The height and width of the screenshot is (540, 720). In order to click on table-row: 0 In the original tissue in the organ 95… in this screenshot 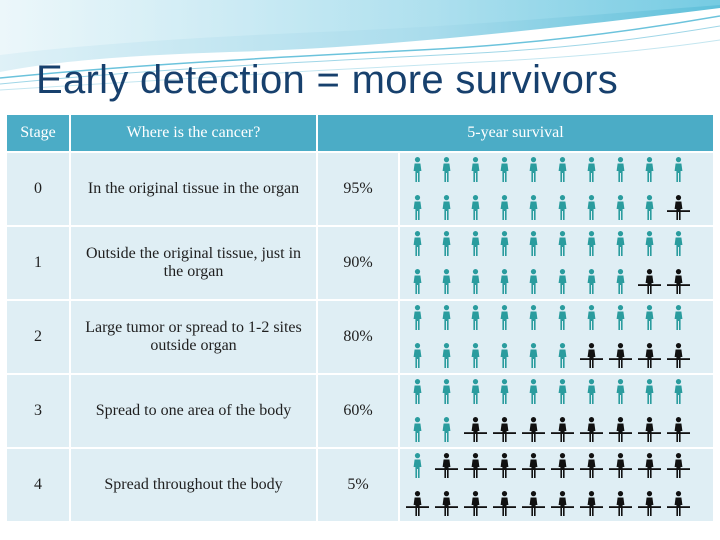, I will do `click(360, 190)`.